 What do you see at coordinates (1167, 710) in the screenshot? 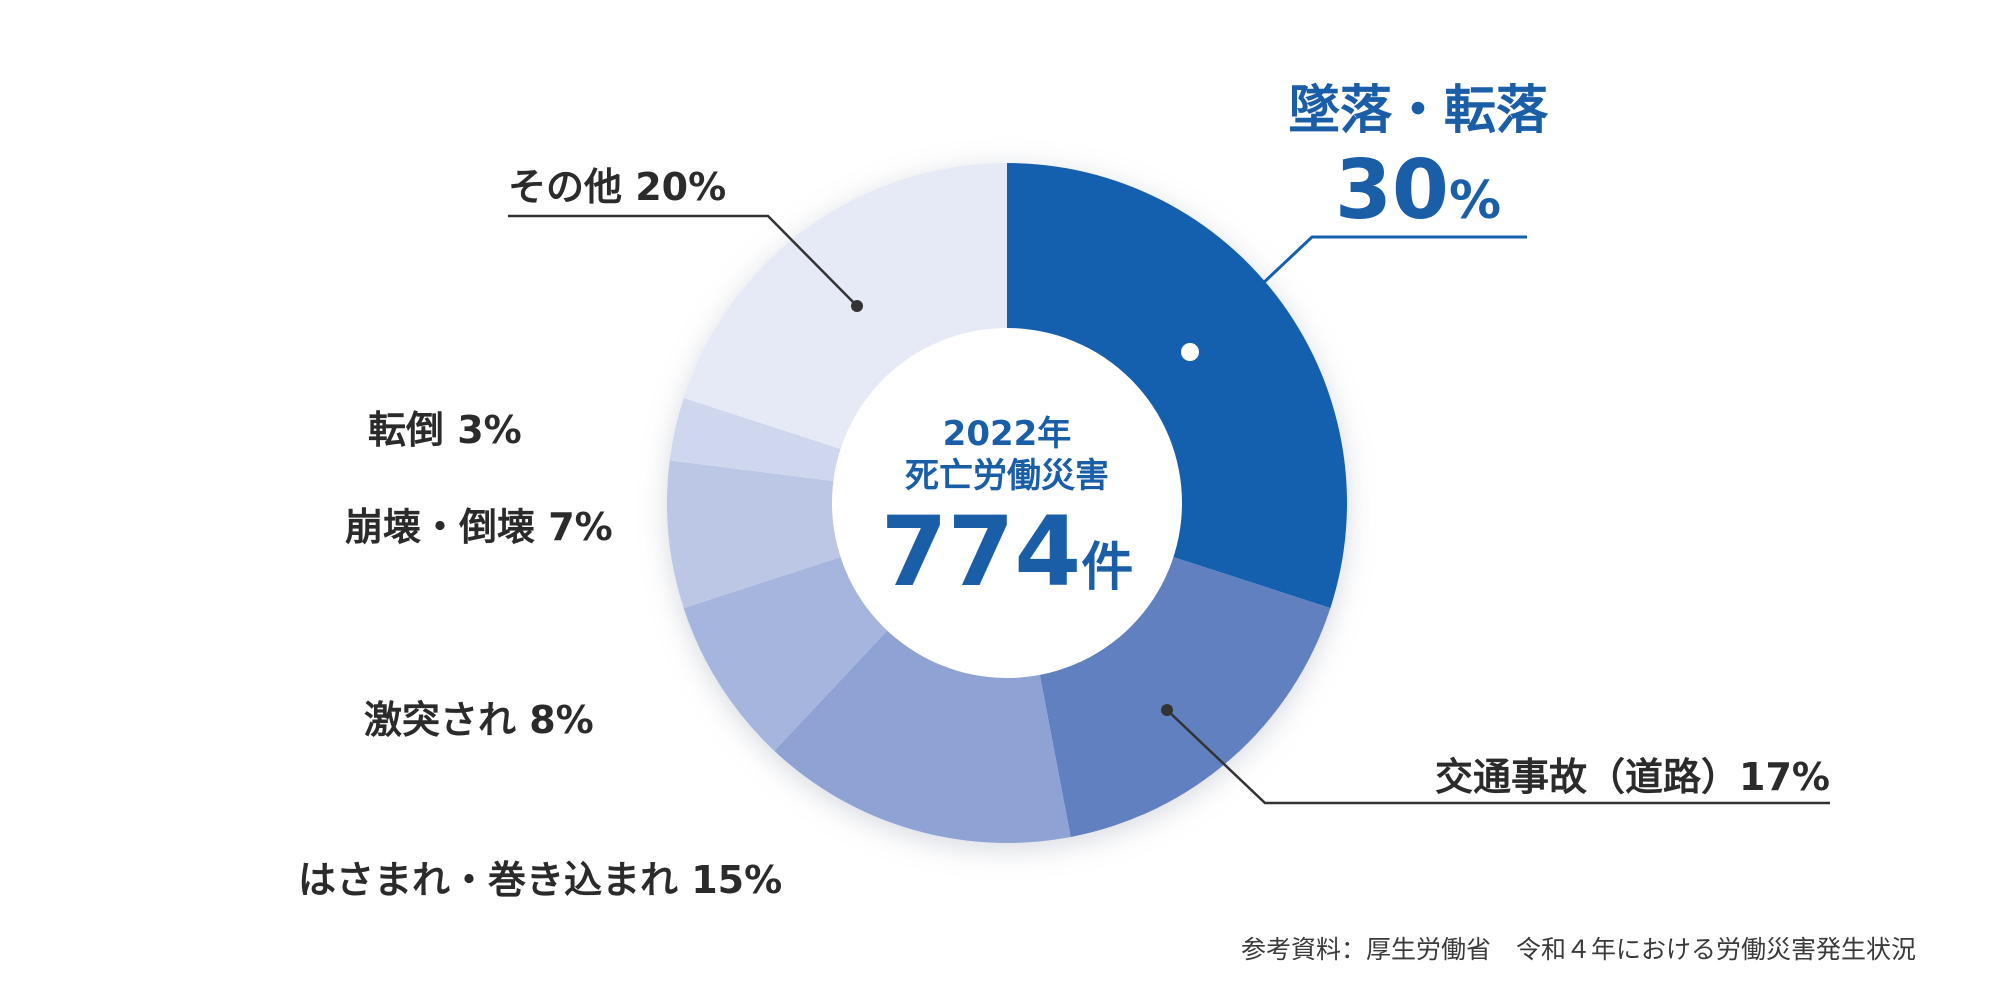
I see `leader-marker-traffic` at bounding box center [1167, 710].